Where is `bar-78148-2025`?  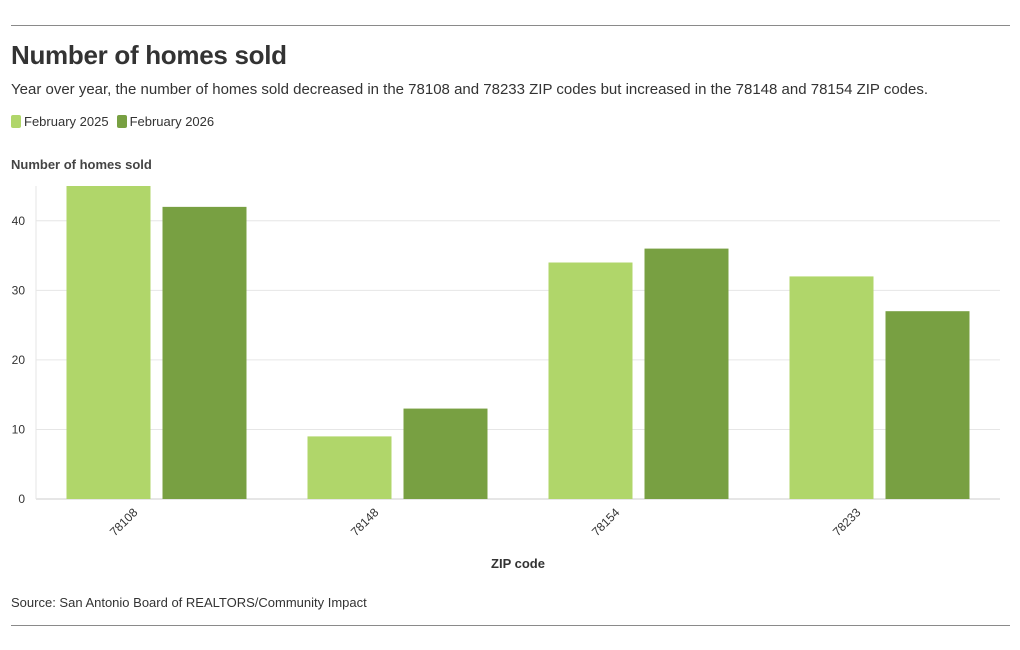 bar-78148-2025 is located at coordinates (349, 467).